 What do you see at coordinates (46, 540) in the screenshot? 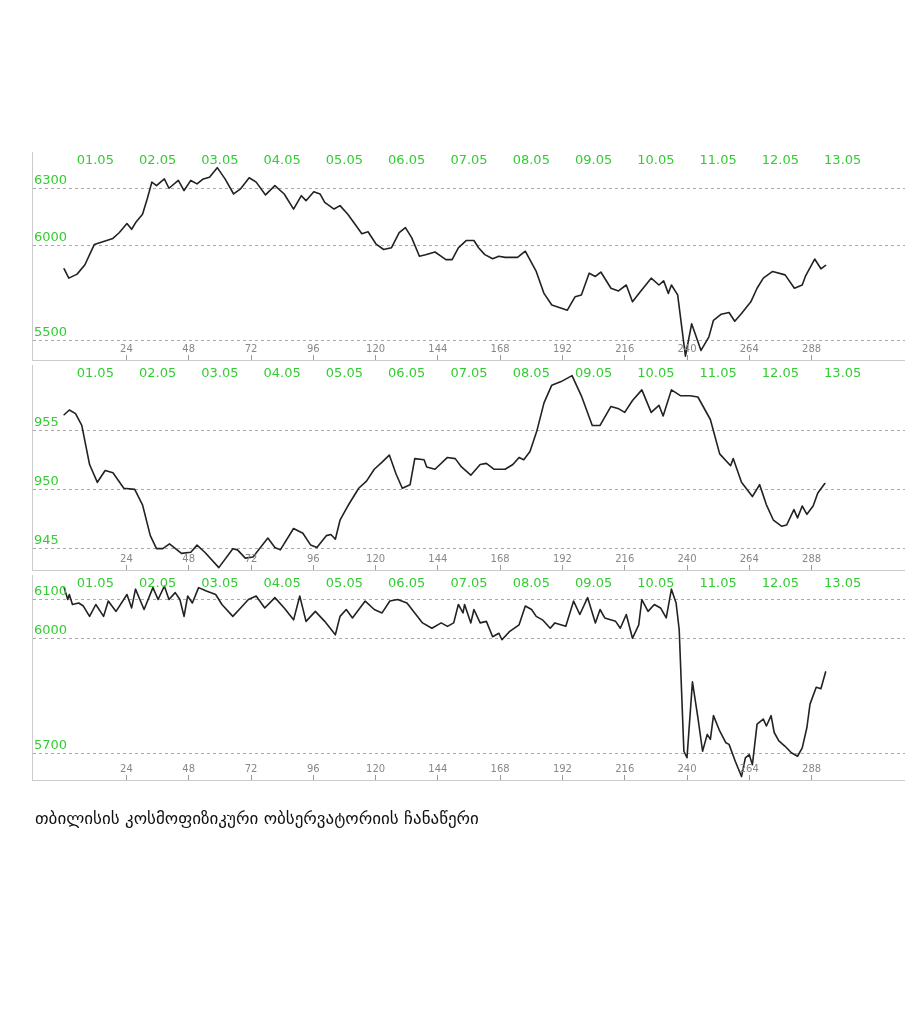
I see `y-tick-label: 945` at bounding box center [46, 540].